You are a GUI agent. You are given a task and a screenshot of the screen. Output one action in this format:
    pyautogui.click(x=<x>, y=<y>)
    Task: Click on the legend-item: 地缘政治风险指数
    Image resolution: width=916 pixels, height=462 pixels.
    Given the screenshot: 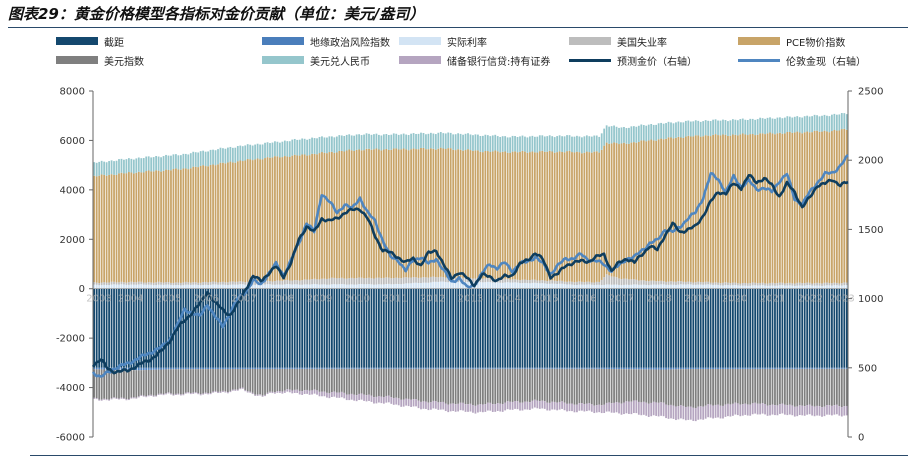 What is the action you would take?
    pyautogui.click(x=326, y=41)
    